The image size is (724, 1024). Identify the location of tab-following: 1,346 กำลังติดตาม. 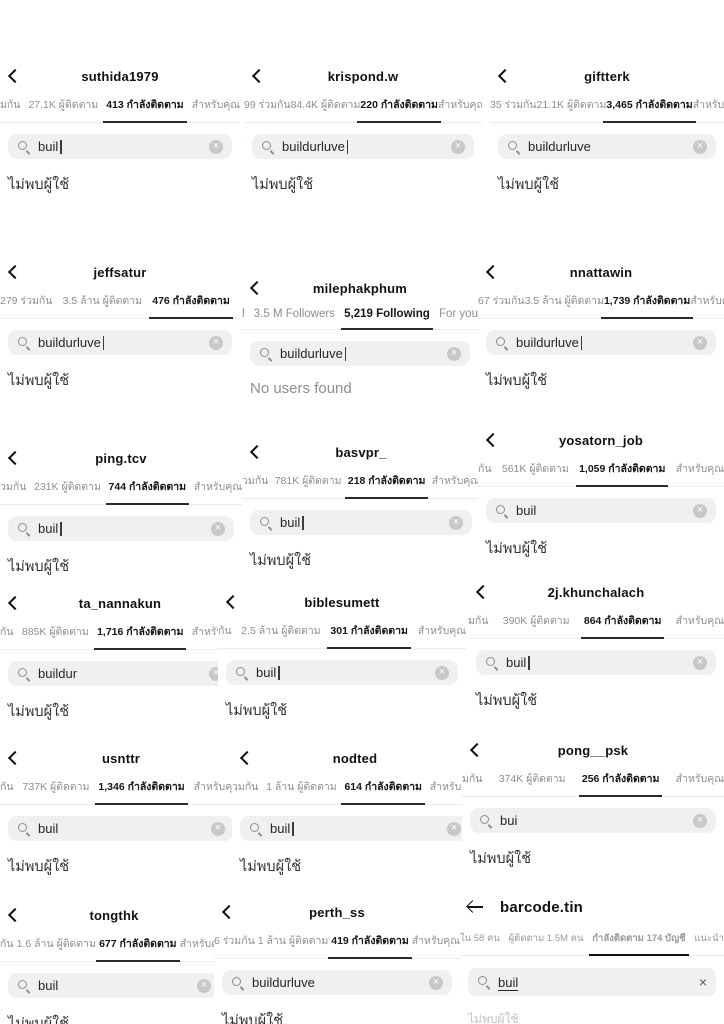
(141, 791).